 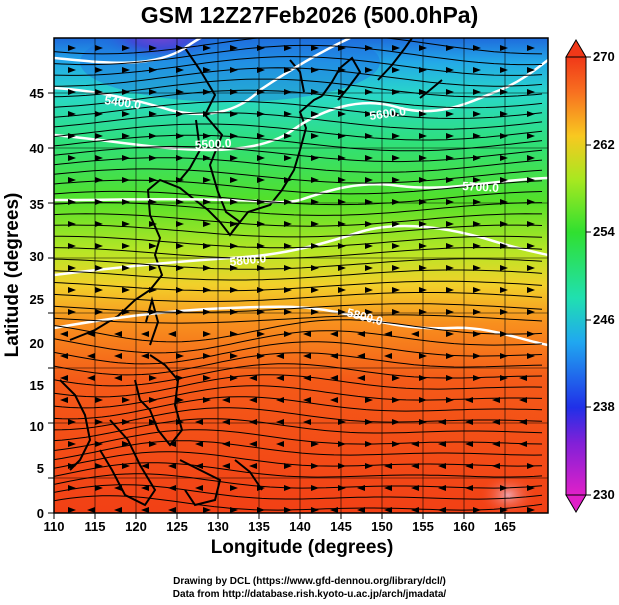 What do you see at coordinates (604, 494) in the screenshot?
I see `colorbar-tick-230: 230` at bounding box center [604, 494].